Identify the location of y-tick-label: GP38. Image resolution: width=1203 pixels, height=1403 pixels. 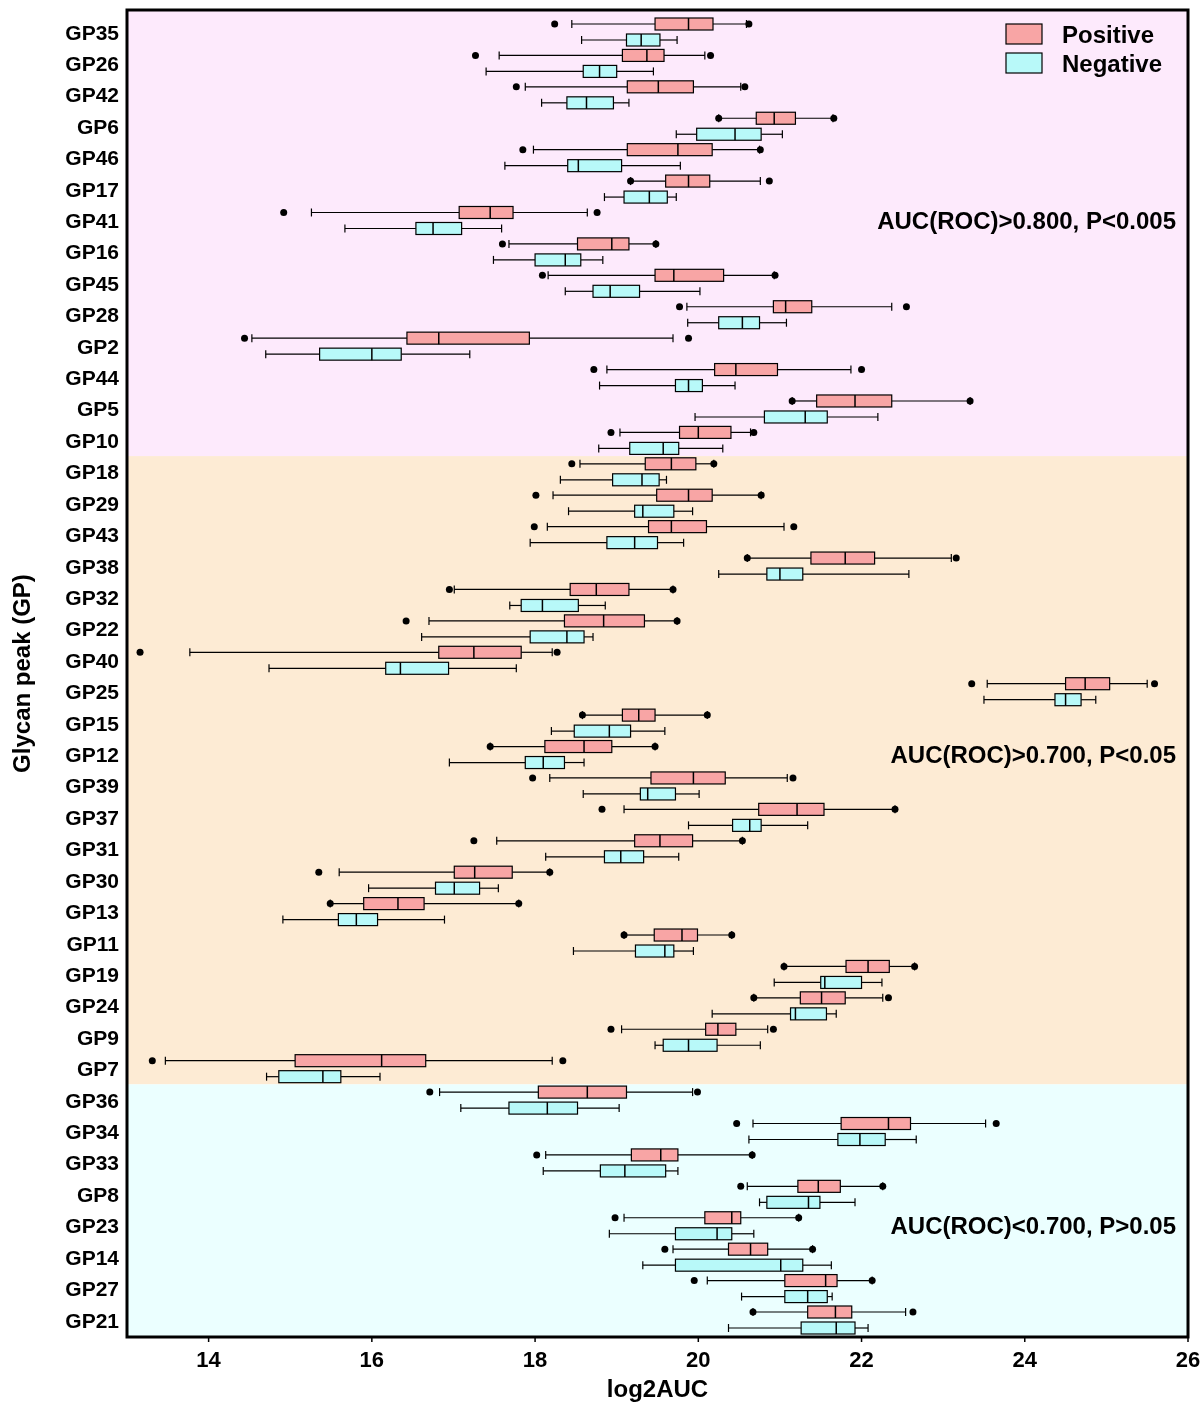
(92, 566).